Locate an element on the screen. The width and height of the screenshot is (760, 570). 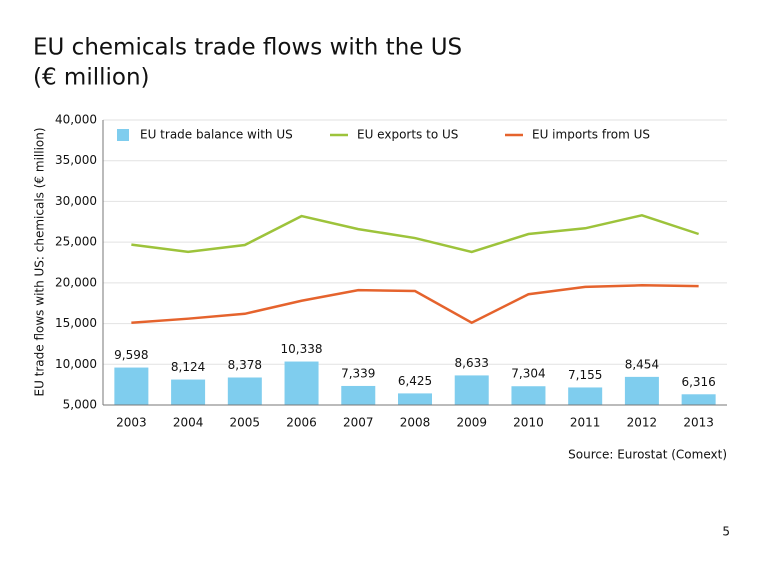
legend-label: EU exports to US is located at coordinates (407, 135).